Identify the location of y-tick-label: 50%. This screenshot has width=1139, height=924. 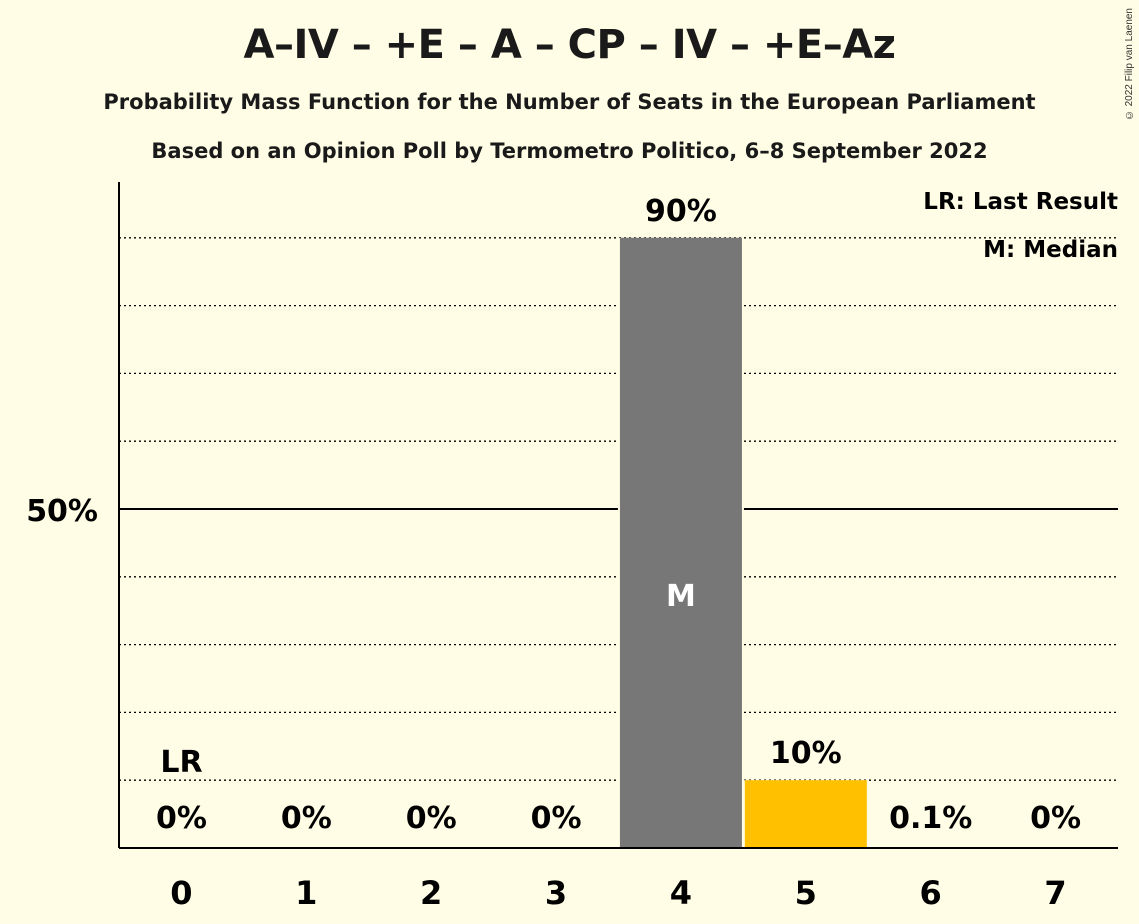
(62, 511).